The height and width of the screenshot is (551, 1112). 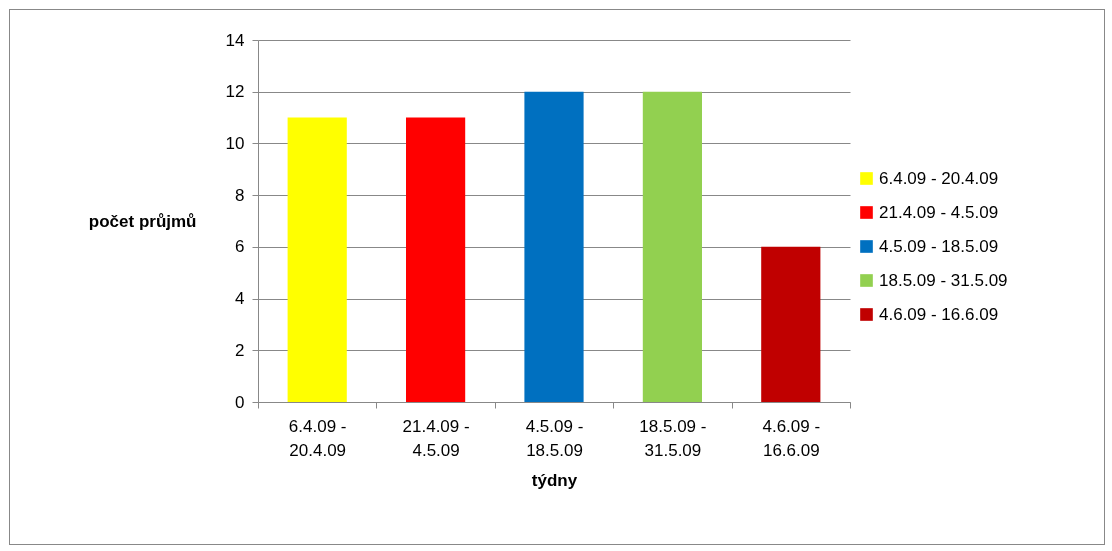 What do you see at coordinates (673, 438) in the screenshot?
I see `x-tick-label: 18.5.09 - 31.5.09` at bounding box center [673, 438].